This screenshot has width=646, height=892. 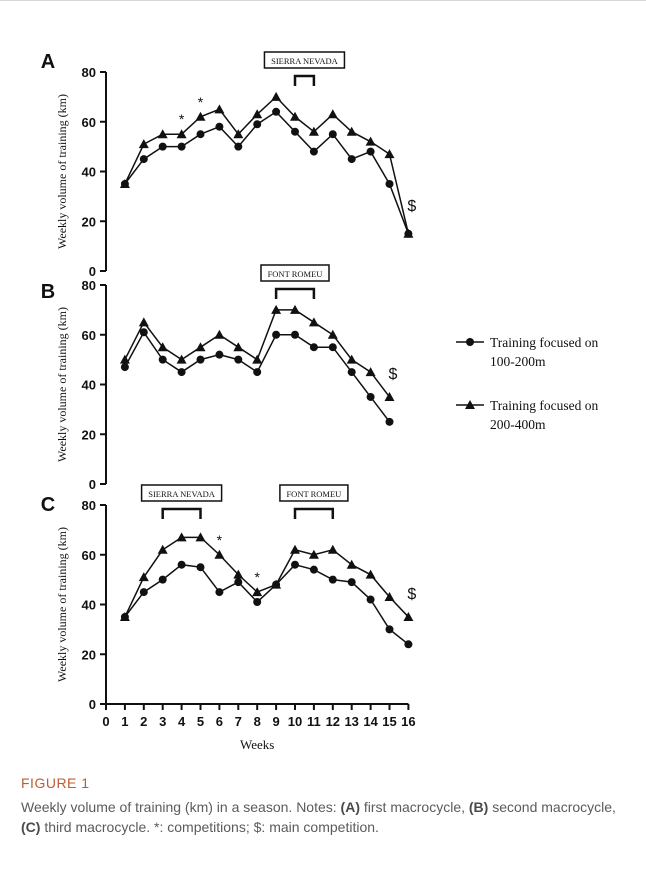 What do you see at coordinates (552, 807) in the screenshot?
I see `caption-b-text: second macrocycle,` at bounding box center [552, 807].